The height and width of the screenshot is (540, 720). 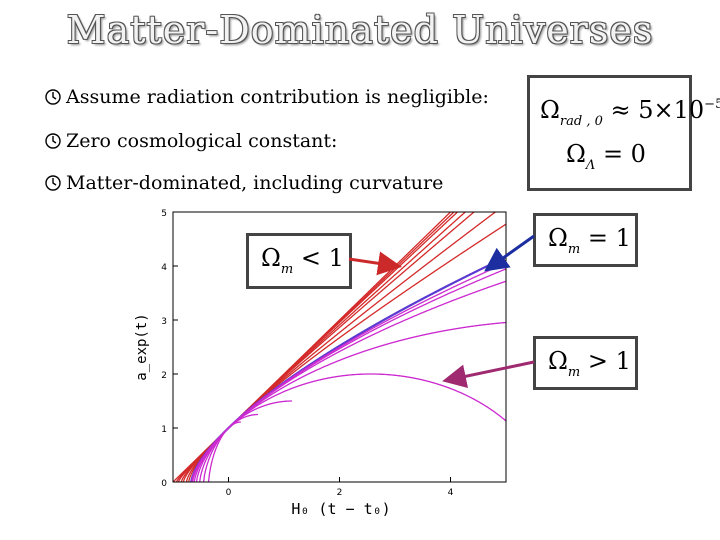 I want to click on omega-less-than-one-box: Ωm < 1, so click(x=299, y=261).